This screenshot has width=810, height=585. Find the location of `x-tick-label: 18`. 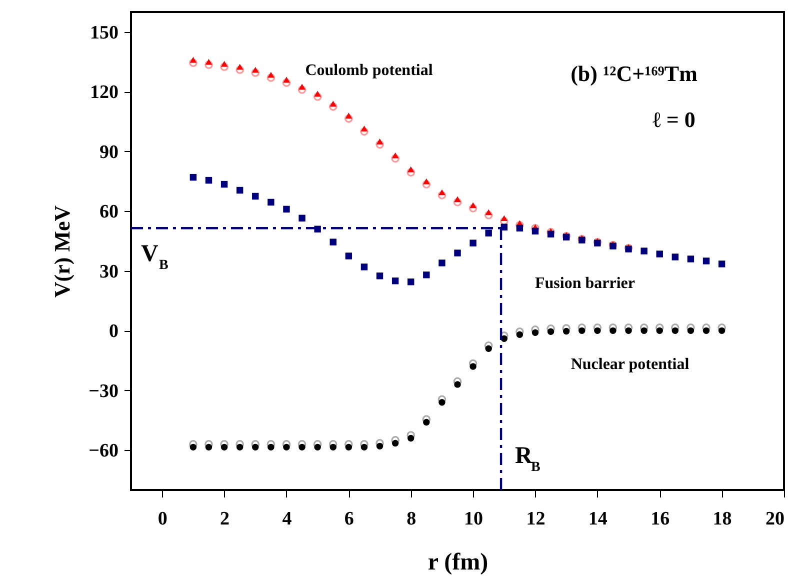

x-tick-label: 18 is located at coordinates (722, 519).